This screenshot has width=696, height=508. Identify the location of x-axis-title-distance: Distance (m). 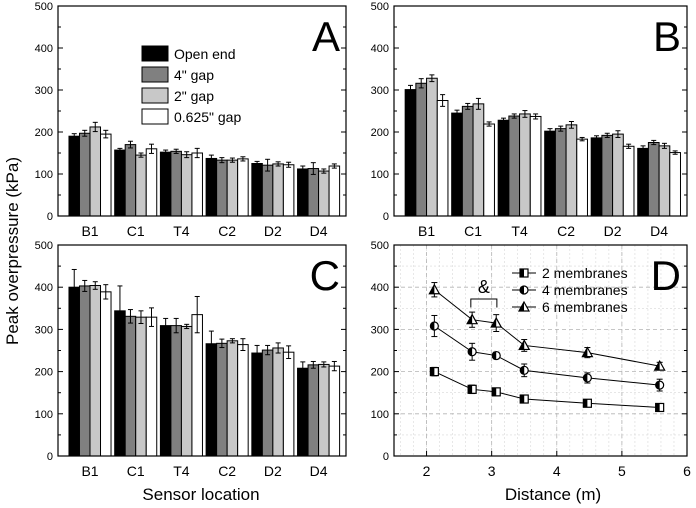
(553, 494).